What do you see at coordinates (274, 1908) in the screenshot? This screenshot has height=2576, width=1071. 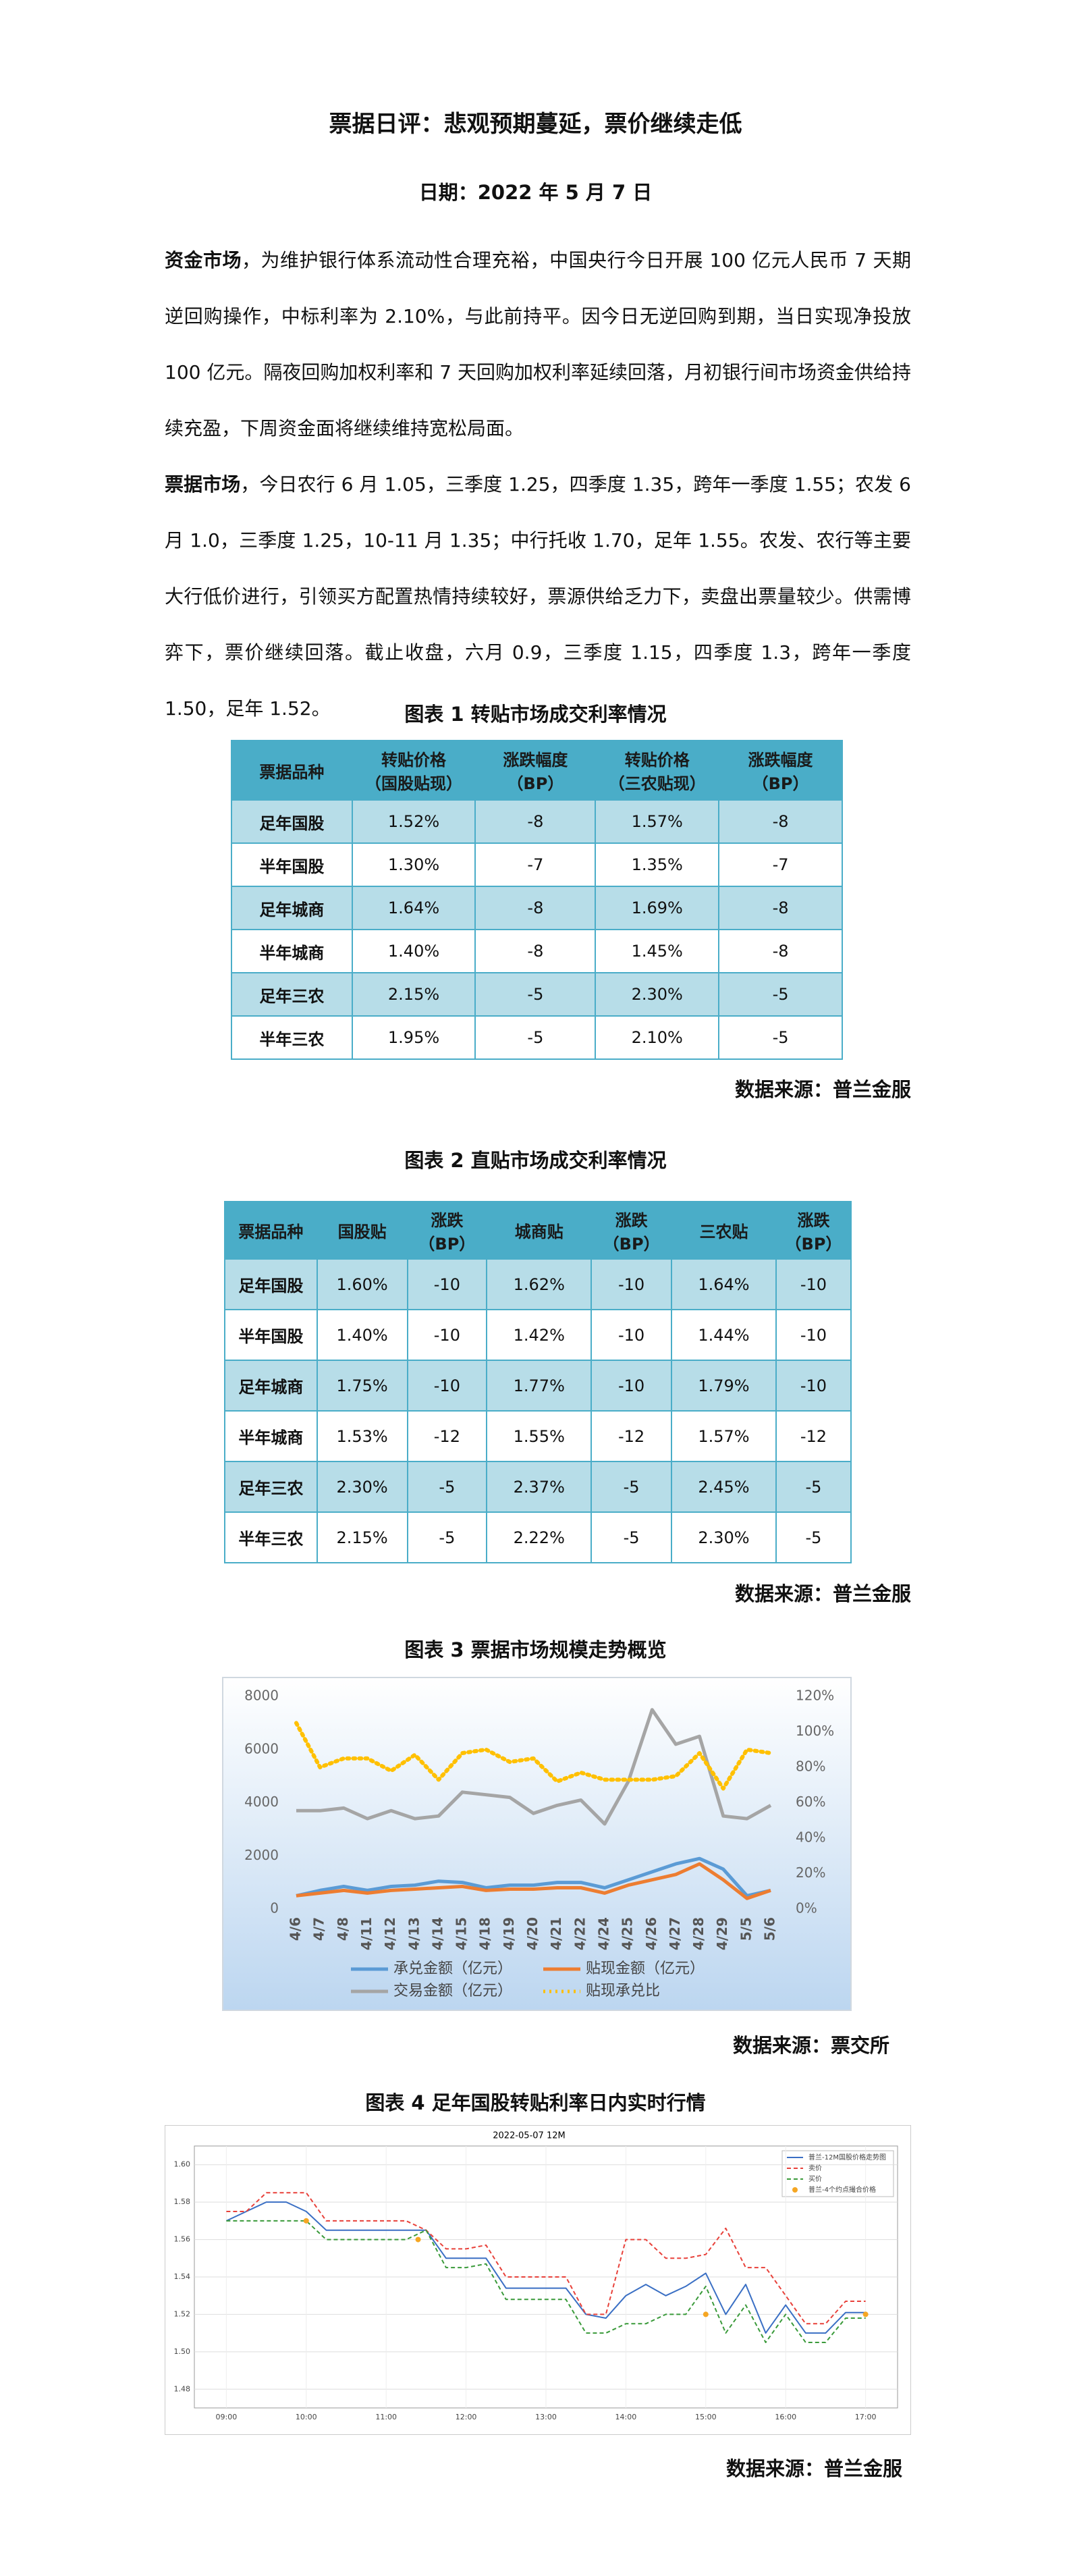 I see `y-tick-label: 0` at bounding box center [274, 1908].